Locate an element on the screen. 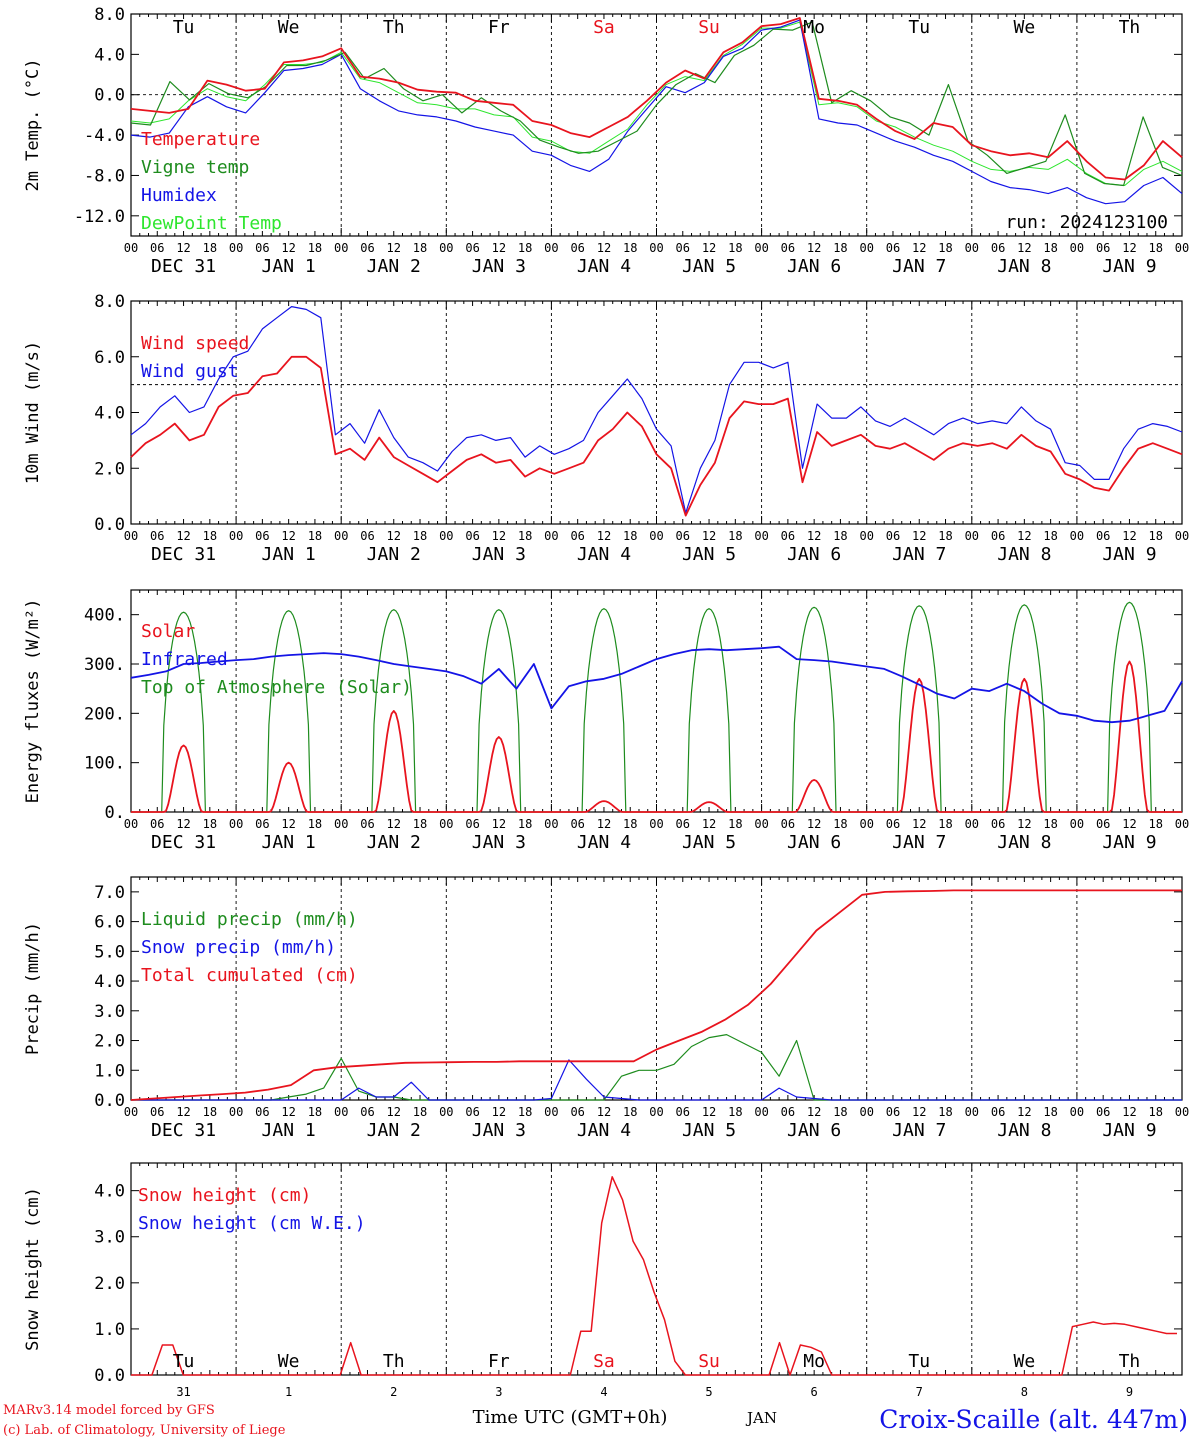 Image resolution: width=1194 pixels, height=1440 pixels. wind-series-line is located at coordinates (656, 410).